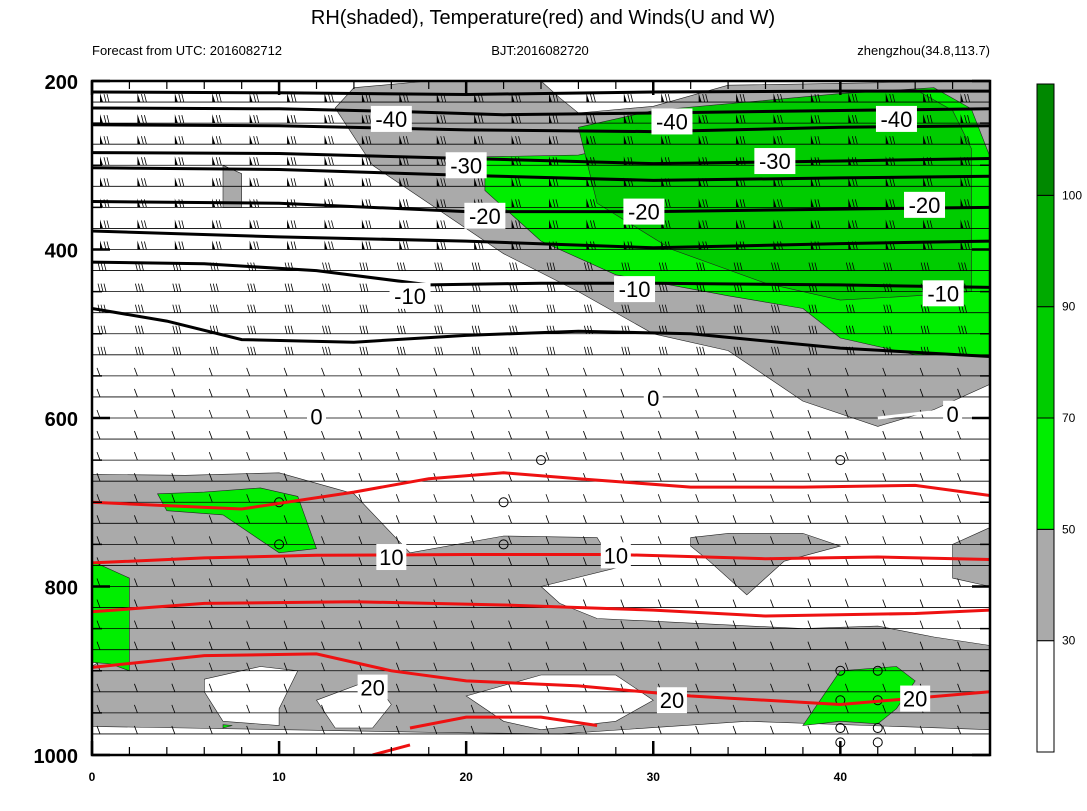  Describe the element at coordinates (672, 700) in the screenshot. I see `isotherm-label: 20` at that location.